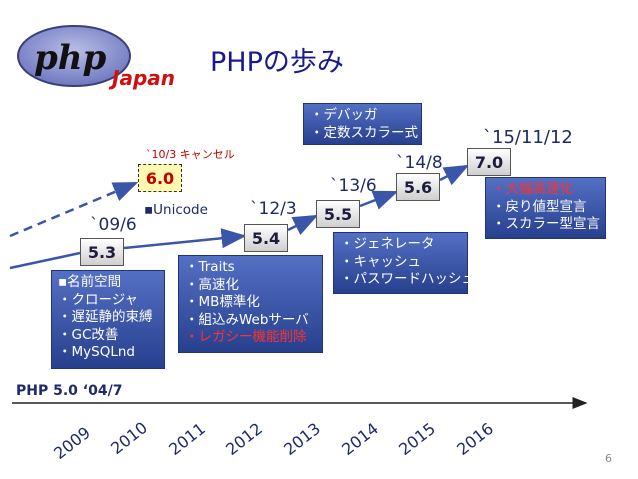 Image resolution: width=638 pixels, height=479 pixels. What do you see at coordinates (113, 225) in the screenshot?
I see `release-date-5-3: `09/6` at bounding box center [113, 225].